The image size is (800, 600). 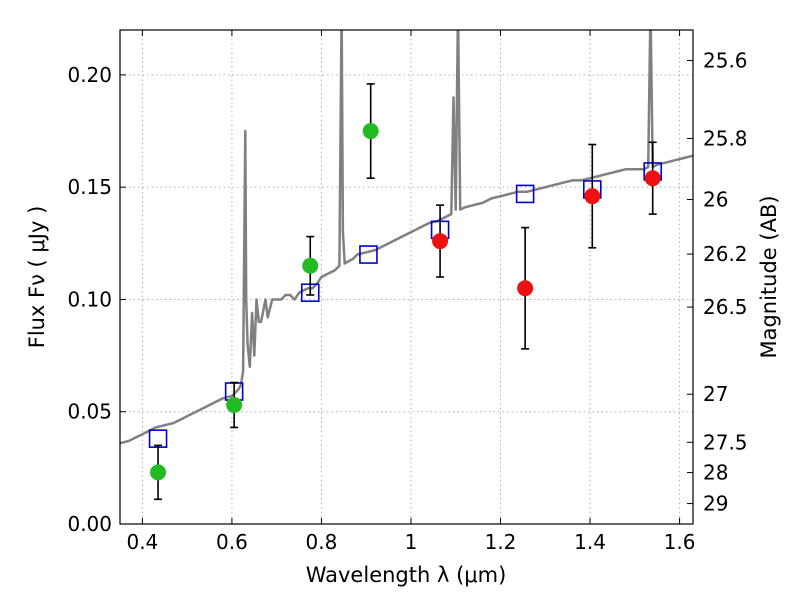 I want to click on y2-tick-label: 28, so click(x=715, y=473).